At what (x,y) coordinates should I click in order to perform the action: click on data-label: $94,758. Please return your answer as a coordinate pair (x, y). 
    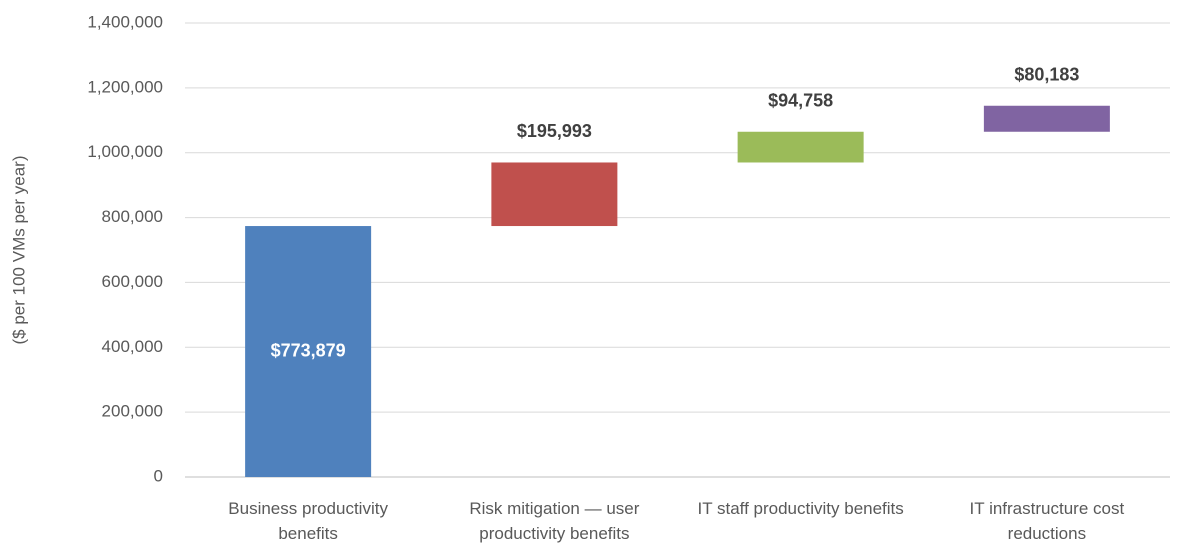
    Looking at the image, I should click on (800, 101).